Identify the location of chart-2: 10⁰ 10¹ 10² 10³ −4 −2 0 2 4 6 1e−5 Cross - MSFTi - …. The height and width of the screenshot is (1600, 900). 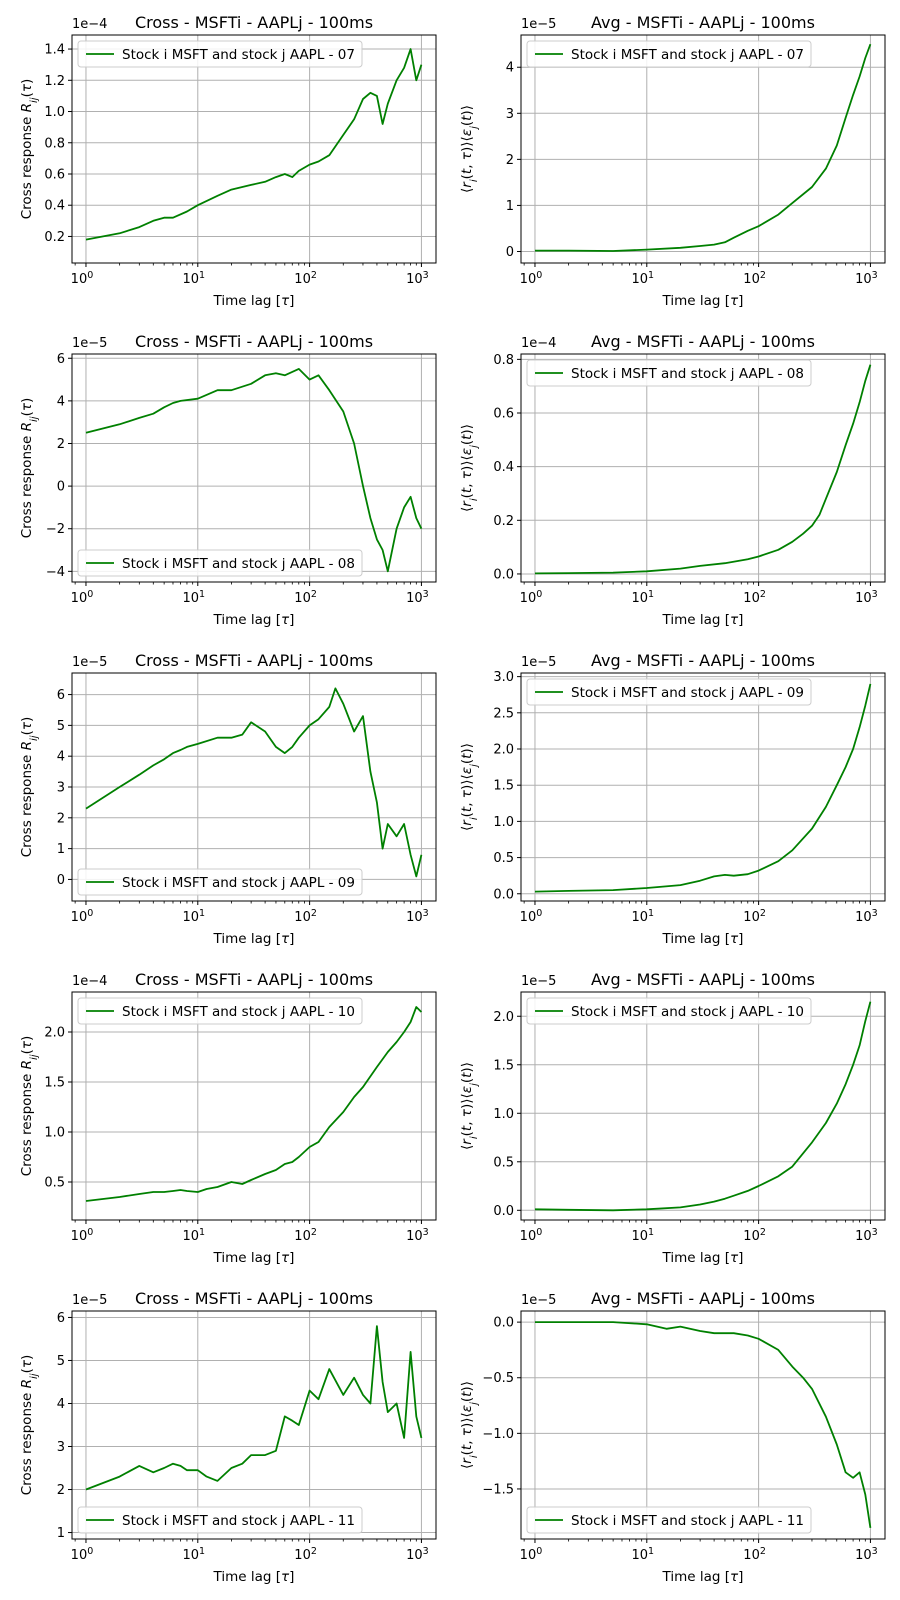
(228, 480).